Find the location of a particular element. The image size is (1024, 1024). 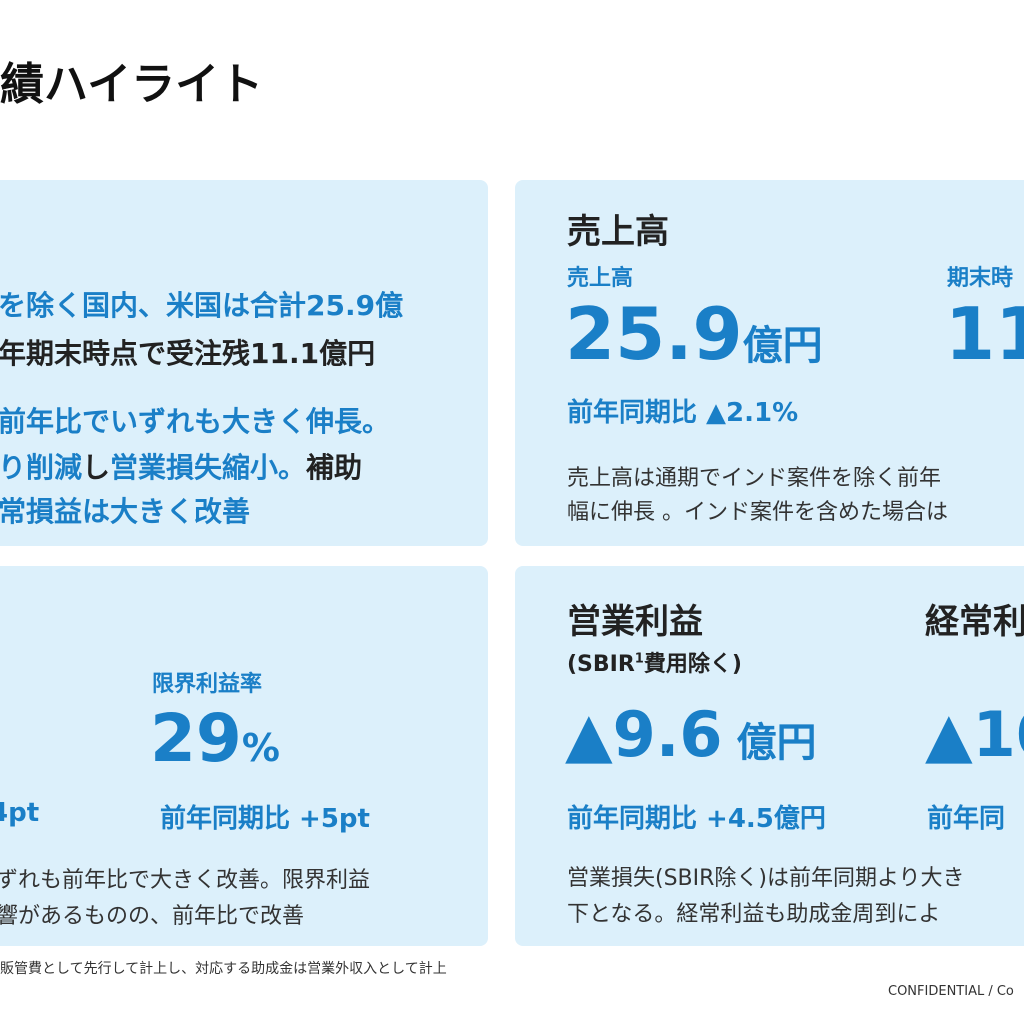

footnote: 販管費として先行して計上し、対応する助成金は営業外収入として計上 is located at coordinates (223, 969).